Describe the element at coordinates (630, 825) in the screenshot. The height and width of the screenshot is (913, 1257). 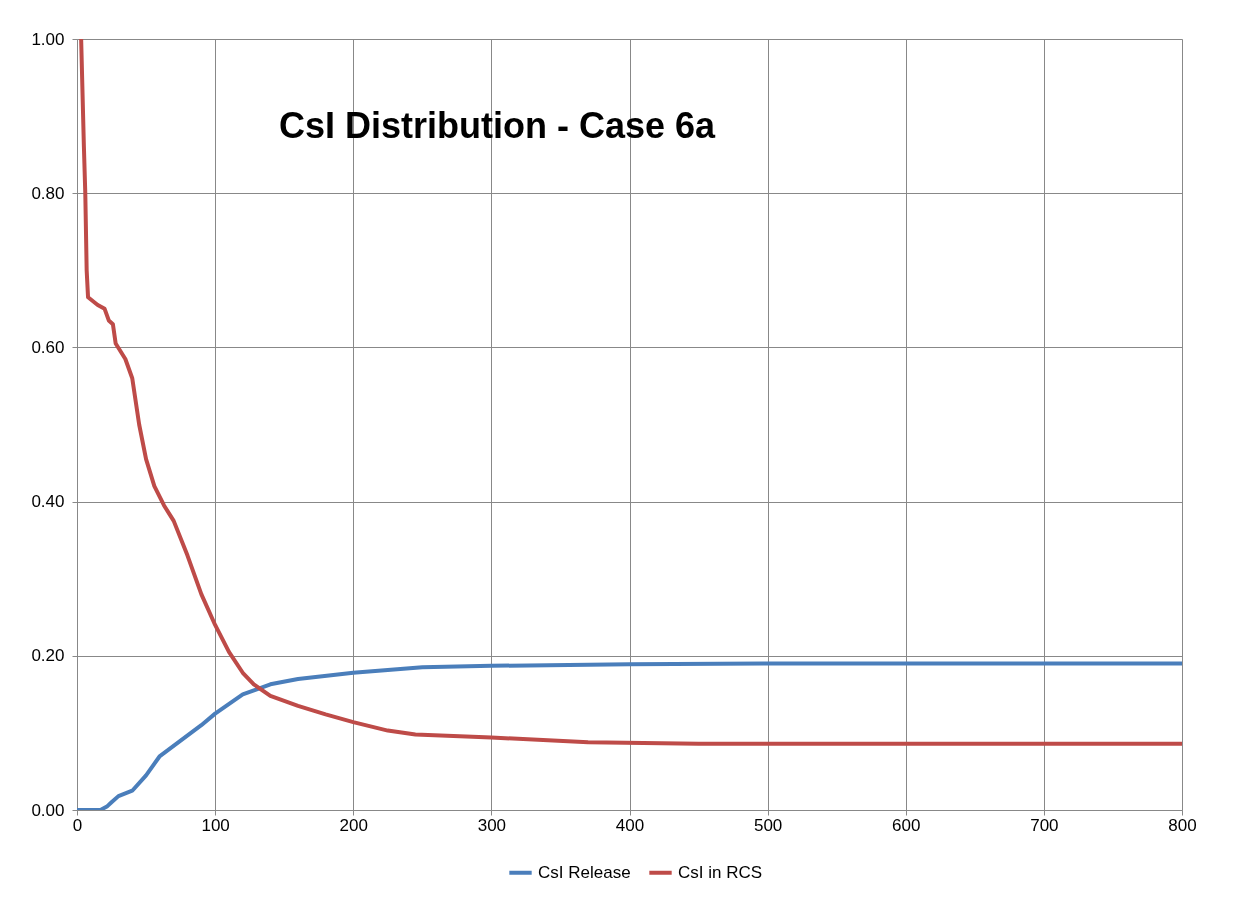
I see `x-tick-label: 400` at that location.